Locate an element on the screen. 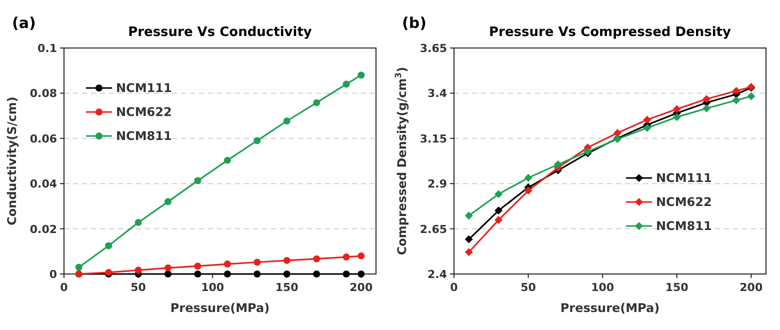 The image size is (780, 330). chart-title: Pressure Vs Conductivity is located at coordinates (220, 32).